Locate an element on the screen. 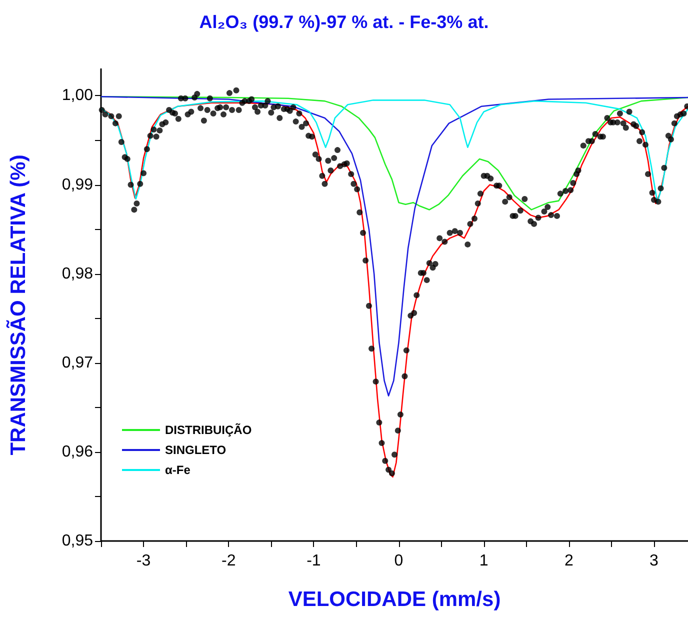  legend-label: DISTRIBUIÇÃO is located at coordinates (208, 430).